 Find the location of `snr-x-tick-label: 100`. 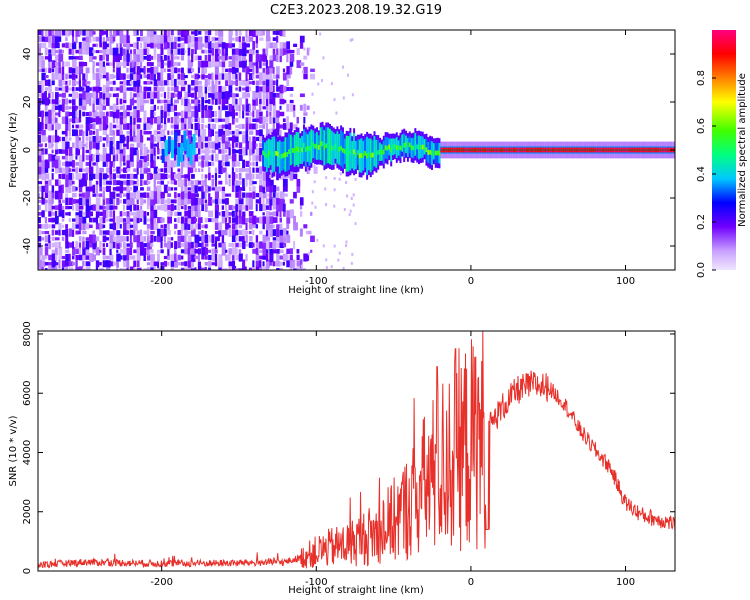

snr-x-tick-label: 100 is located at coordinates (625, 582).